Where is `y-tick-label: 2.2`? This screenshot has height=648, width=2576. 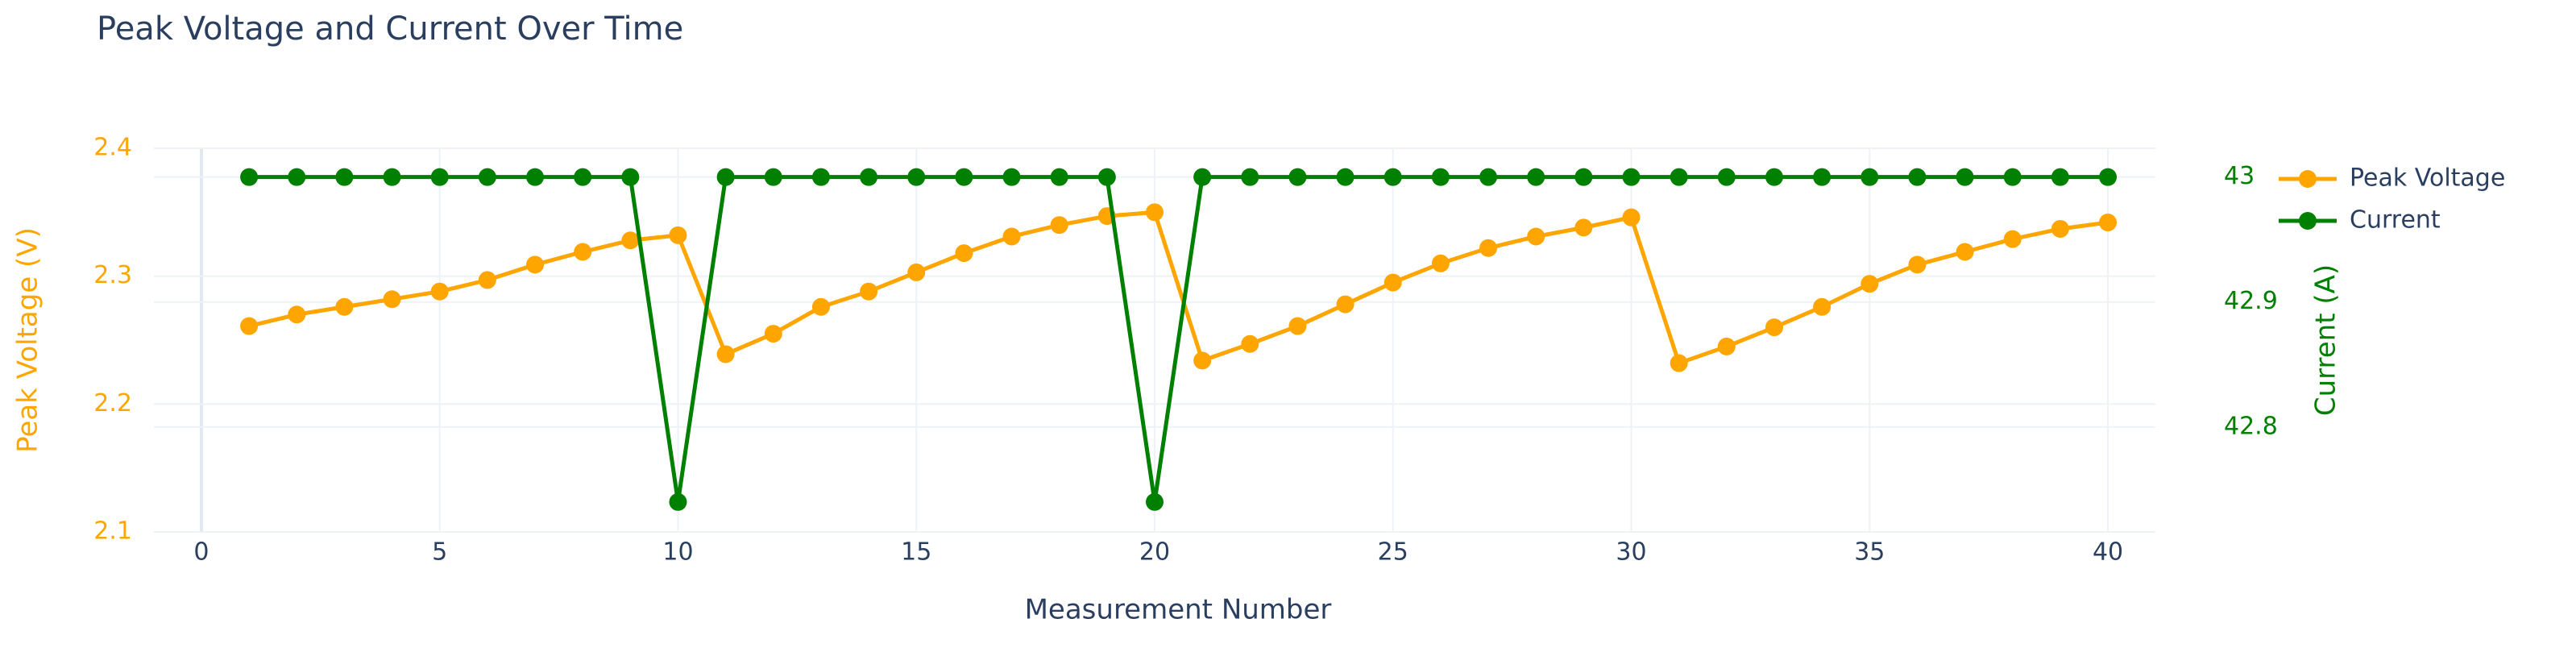
y-tick-label: 2.2 is located at coordinates (112, 403).